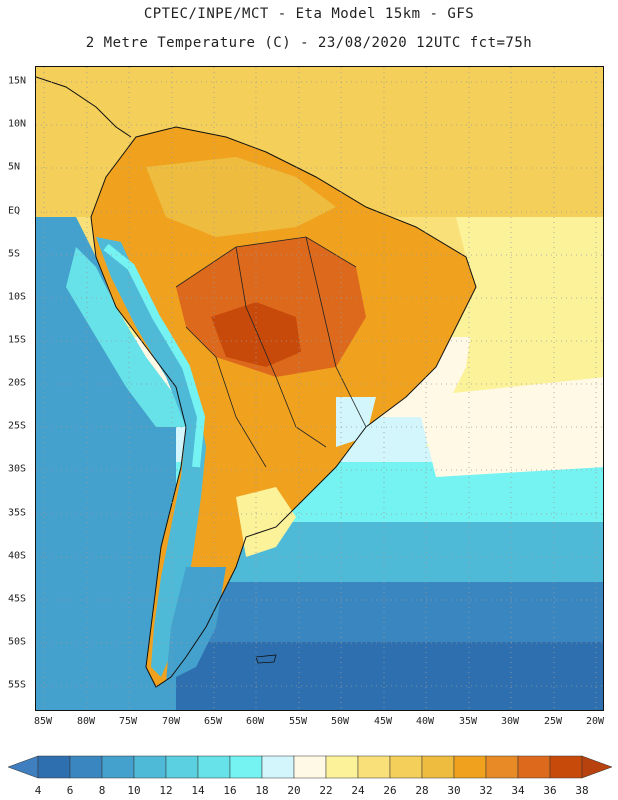 Image resolution: width=618 pixels, height=800 pixels. Describe the element at coordinates (425, 721) in the screenshot. I see `lon-label-40w: 40W` at that location.